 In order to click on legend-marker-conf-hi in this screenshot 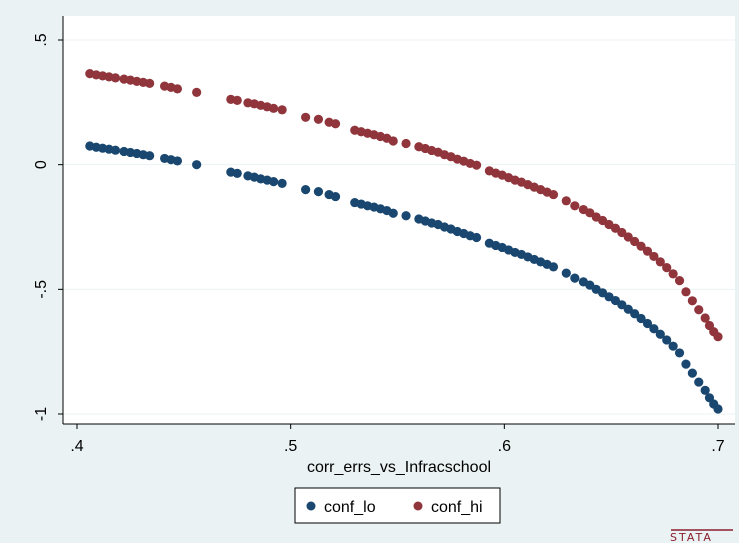, I will do `click(418, 506)`.